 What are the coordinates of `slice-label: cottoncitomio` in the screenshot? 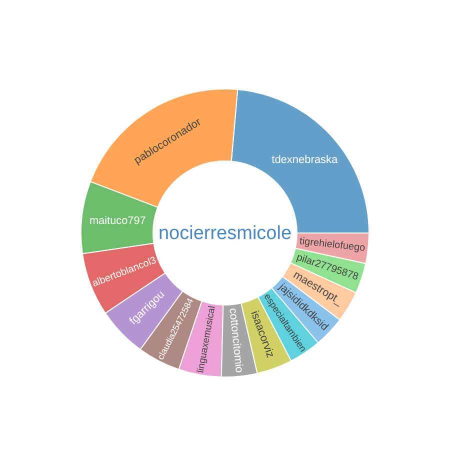 It's located at (236, 341).